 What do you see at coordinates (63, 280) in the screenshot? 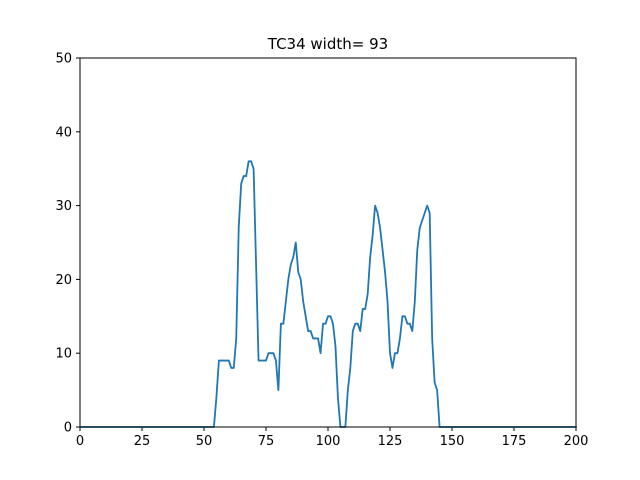
I see `y-tick-label: 20` at bounding box center [63, 280].